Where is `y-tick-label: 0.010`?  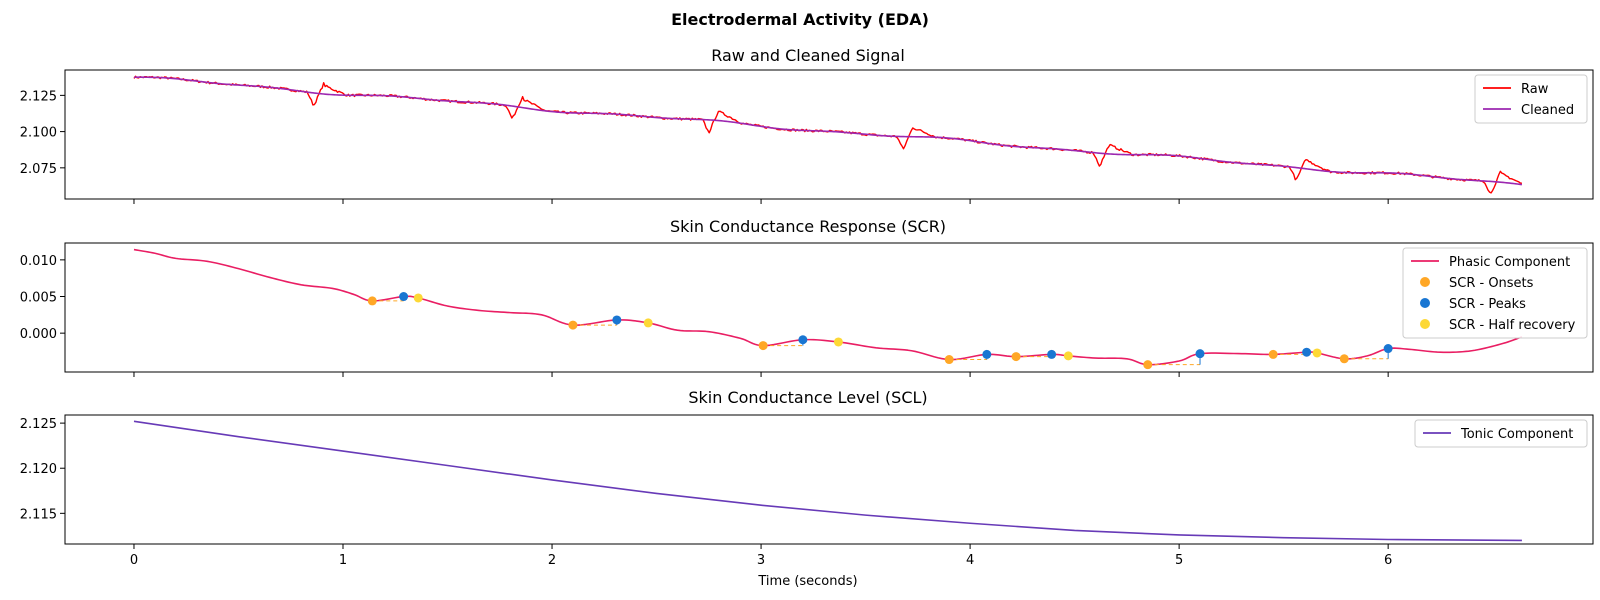
y-tick-label: 0.010 is located at coordinates (38, 261).